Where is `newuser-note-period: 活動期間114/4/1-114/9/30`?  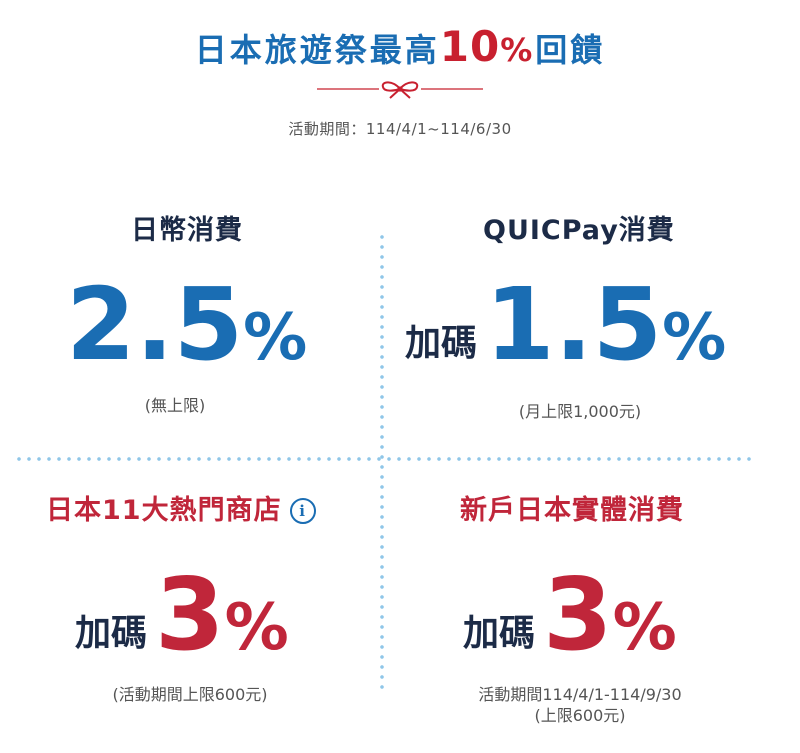 newuser-note-period: 活動期間114/4/1-114/9/30 is located at coordinates (580, 694).